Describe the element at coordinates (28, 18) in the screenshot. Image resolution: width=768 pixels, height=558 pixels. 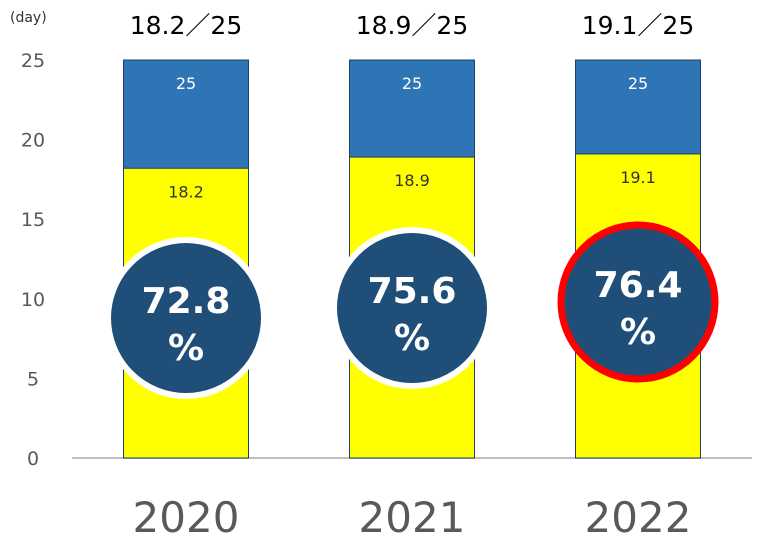
I see `y-axis-label: (day)` at that location.